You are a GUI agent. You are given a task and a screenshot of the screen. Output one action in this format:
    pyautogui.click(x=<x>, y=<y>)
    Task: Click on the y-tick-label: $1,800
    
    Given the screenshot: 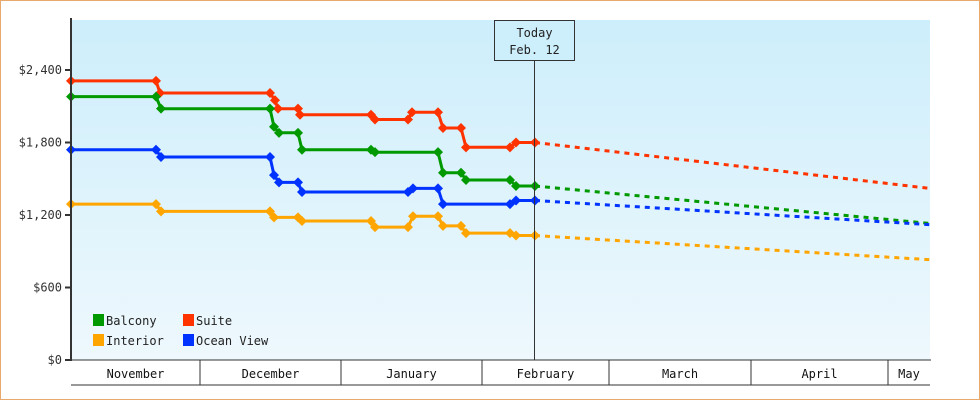 What is the action you would take?
    pyautogui.click(x=40, y=143)
    